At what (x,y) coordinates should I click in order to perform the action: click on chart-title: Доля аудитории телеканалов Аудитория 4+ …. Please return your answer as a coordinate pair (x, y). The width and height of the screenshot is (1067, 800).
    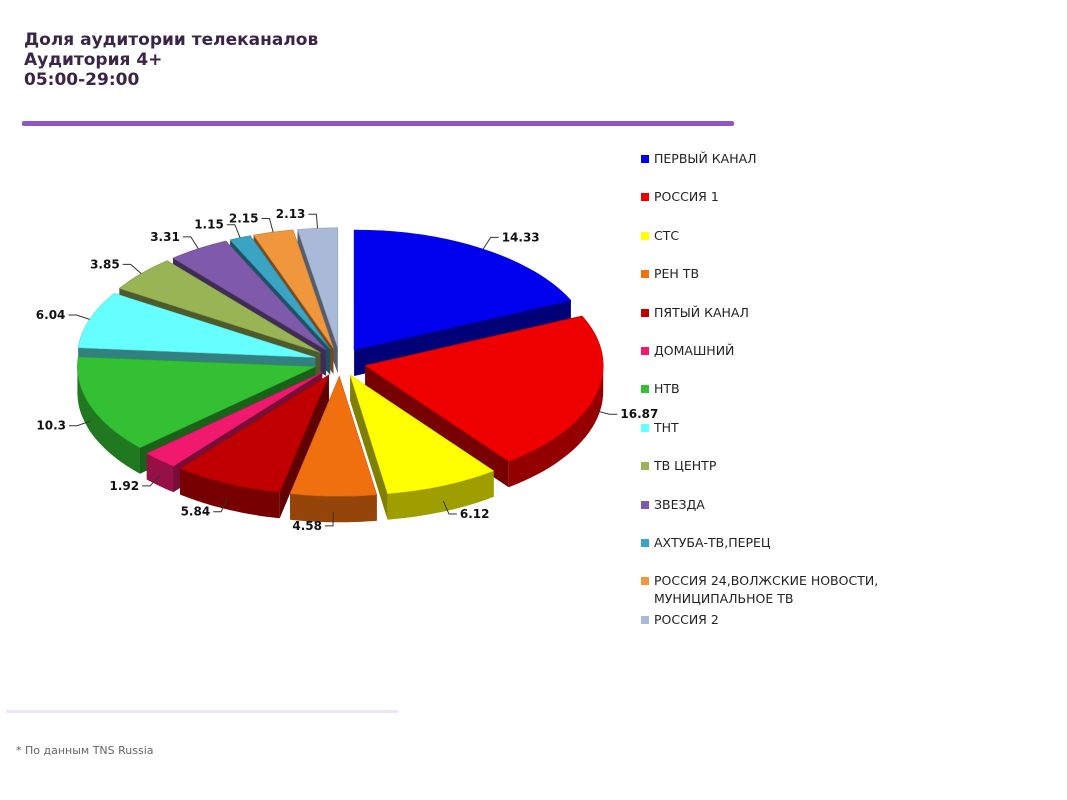
    Looking at the image, I should click on (171, 60).